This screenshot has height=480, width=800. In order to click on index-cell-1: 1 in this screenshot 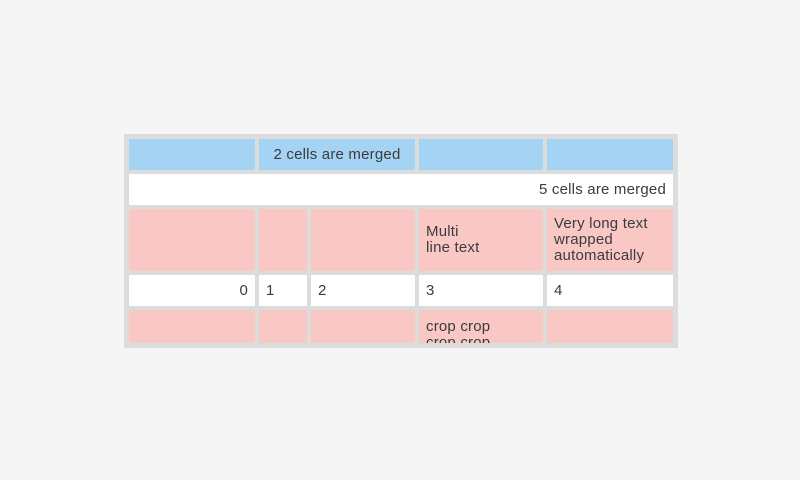, I will do `click(283, 290)`.